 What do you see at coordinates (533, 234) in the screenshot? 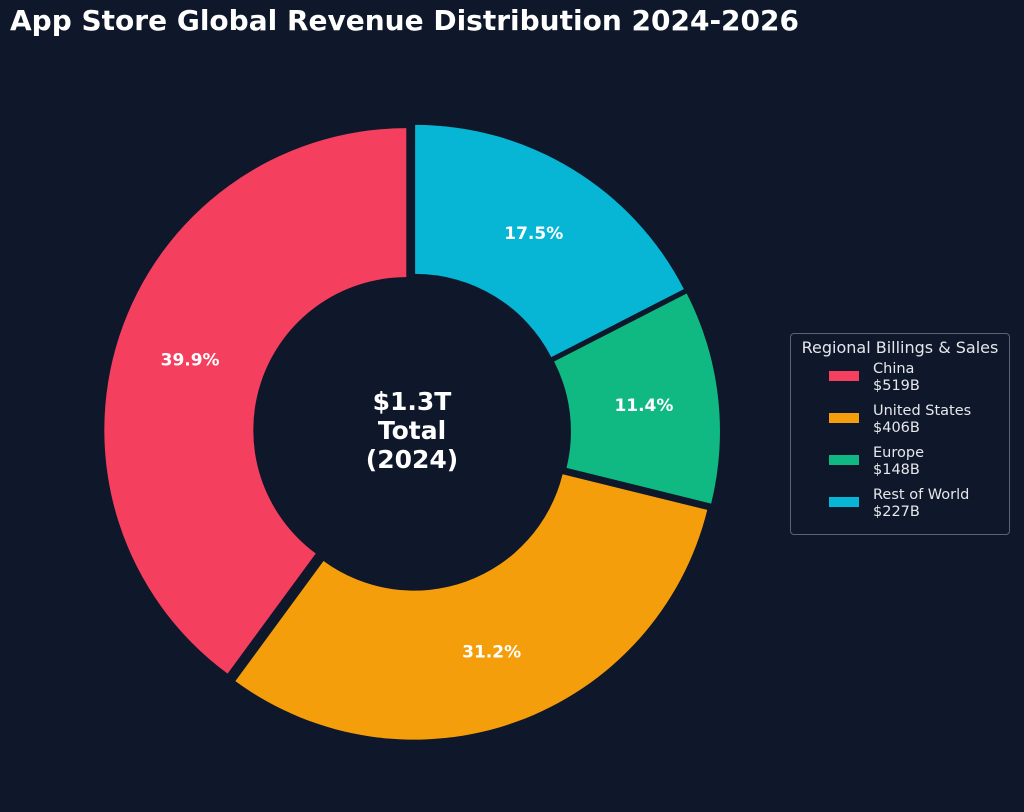
I see `slice-percent-label: 17.5%` at bounding box center [533, 234].